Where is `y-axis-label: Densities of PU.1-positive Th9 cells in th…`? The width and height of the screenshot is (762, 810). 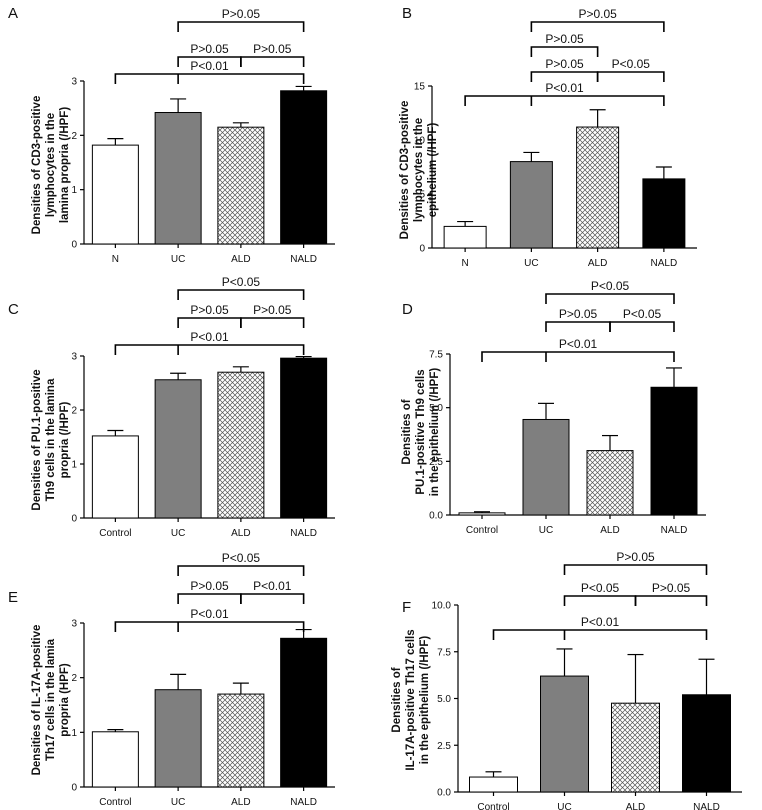 y-axis-label: Densities of PU.1-positive Th9 cells in th… is located at coordinates (421, 432).